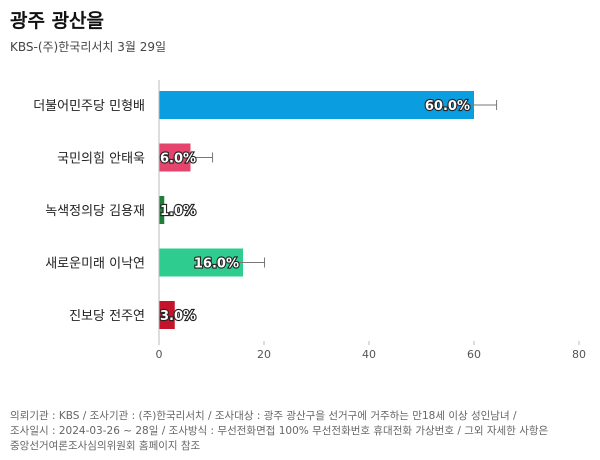 The height and width of the screenshot is (460, 600). Describe the element at coordinates (159, 354) in the screenshot. I see `x-tick-label: 0` at that location.